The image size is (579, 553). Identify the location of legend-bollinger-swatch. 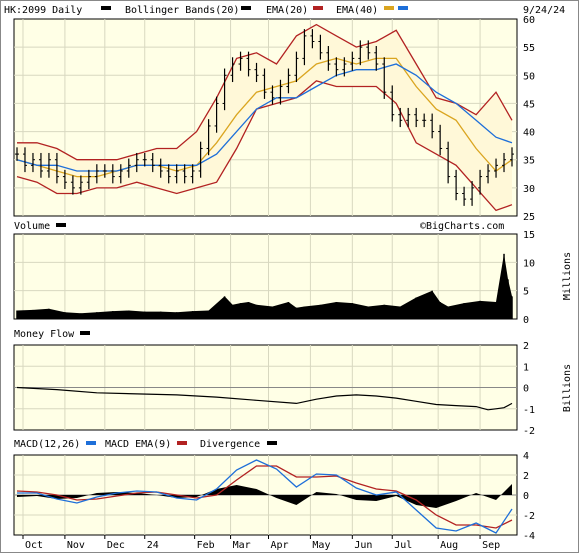
(246, 8).